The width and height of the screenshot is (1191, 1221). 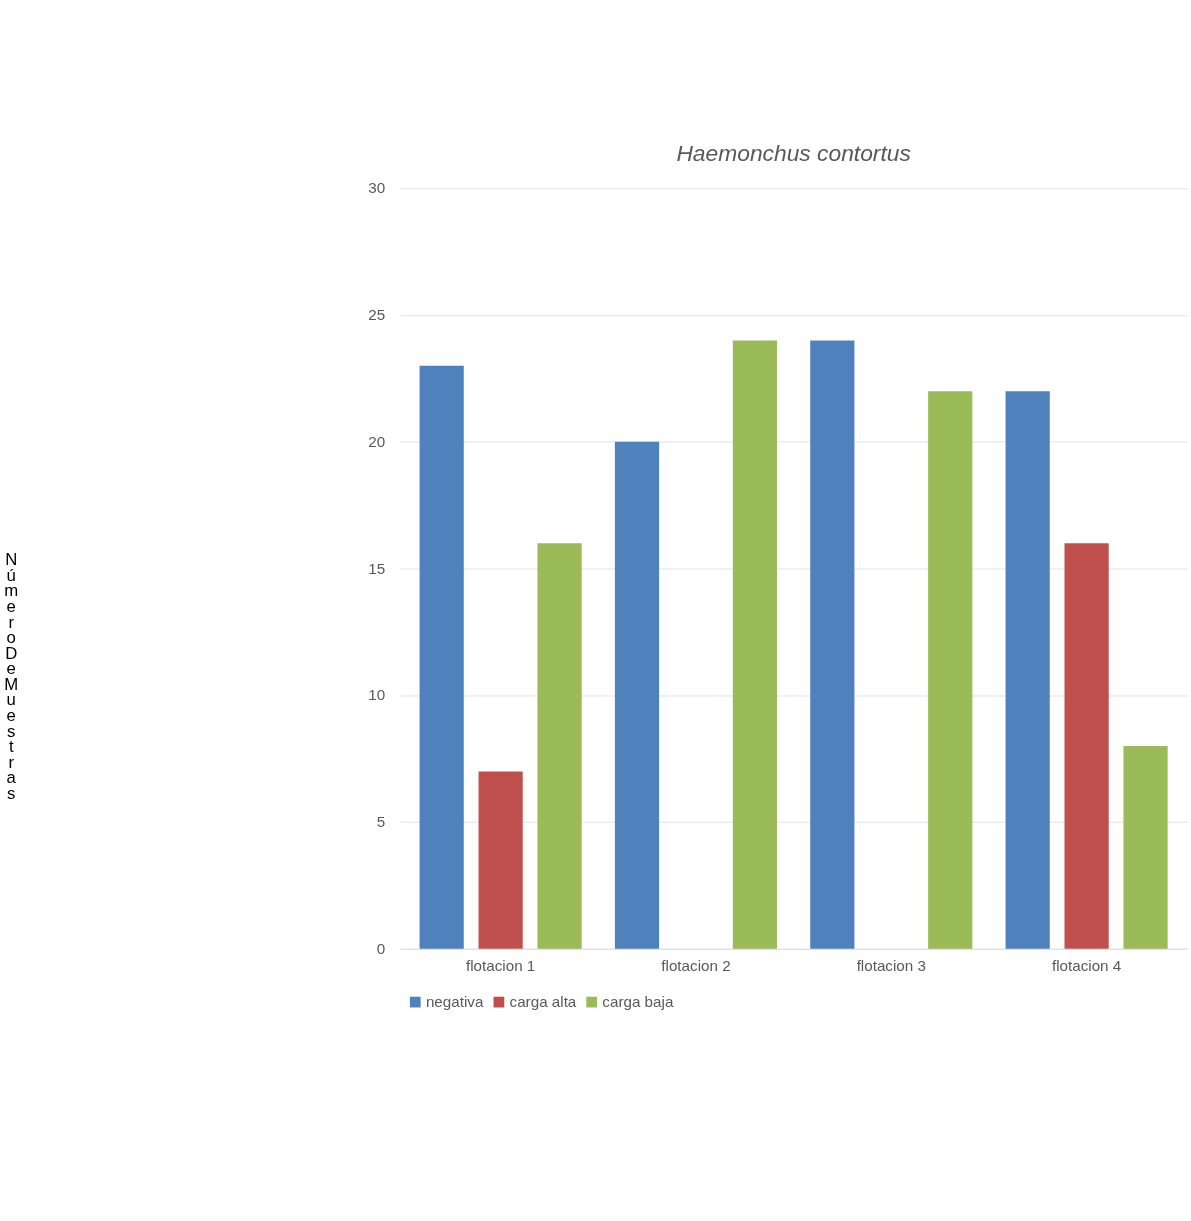 What do you see at coordinates (377, 441) in the screenshot?
I see `y-tick-label: 20` at bounding box center [377, 441].